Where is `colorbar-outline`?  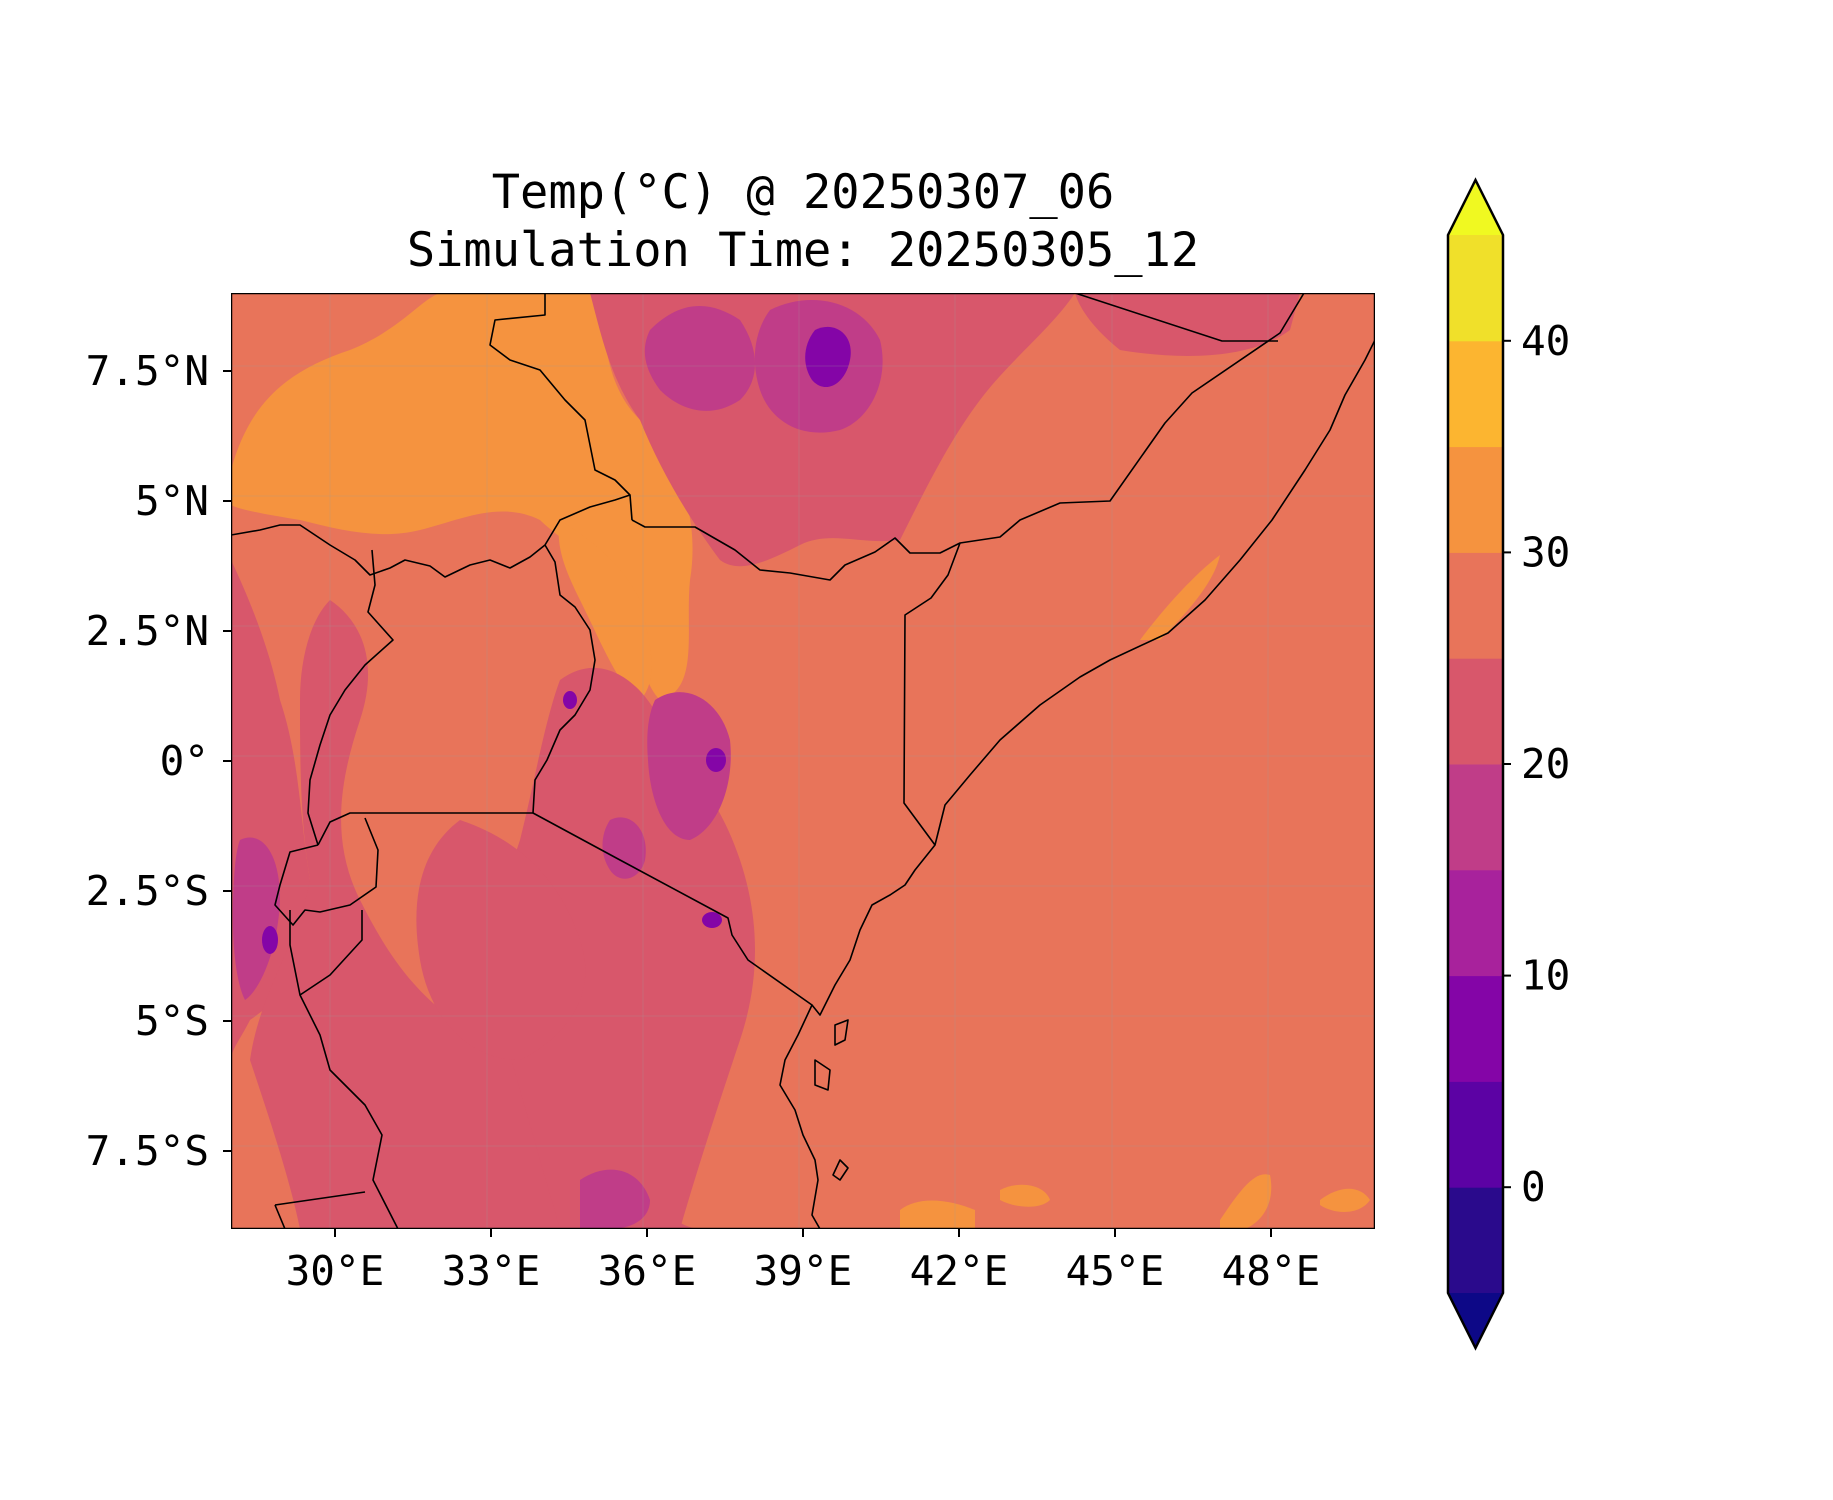
colorbar-outline is located at coordinates (1475, 764).